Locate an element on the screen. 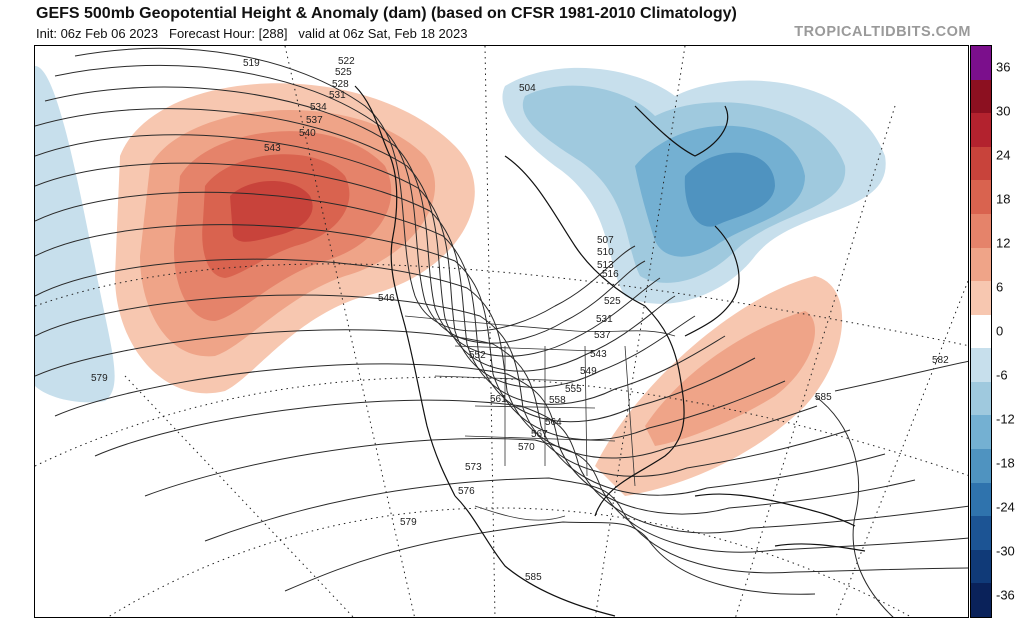 This screenshot has height=638, width=1024. contour-label: 570 is located at coordinates (526, 447).